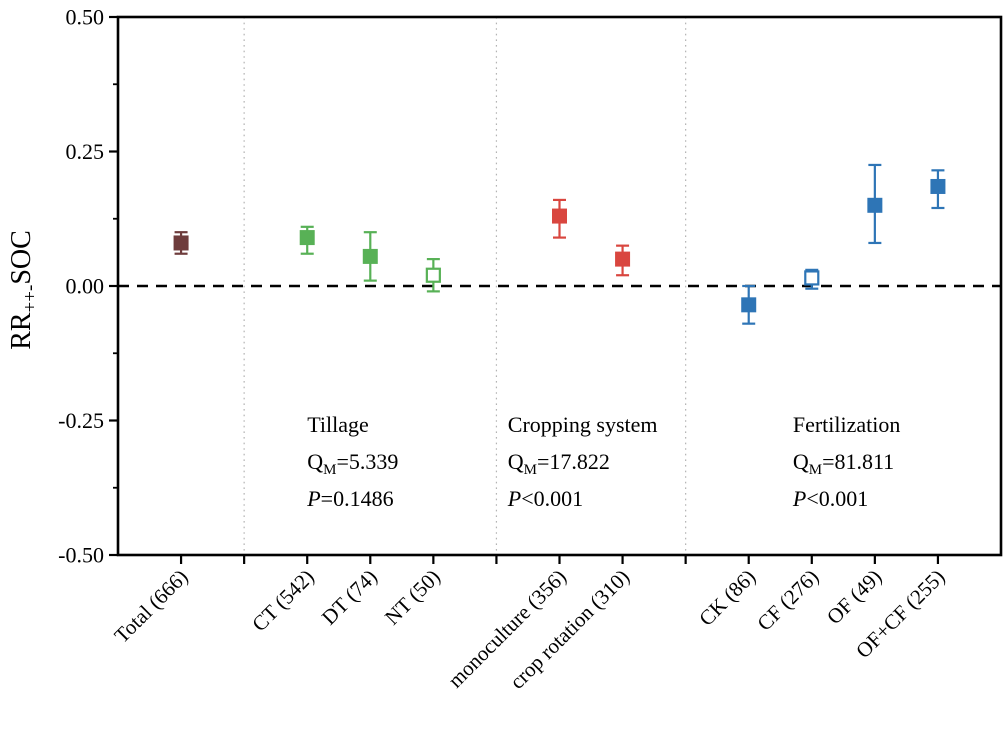 The image size is (1007, 729). What do you see at coordinates (583, 424) in the screenshot?
I see `annotation-title: Cropping system` at bounding box center [583, 424].